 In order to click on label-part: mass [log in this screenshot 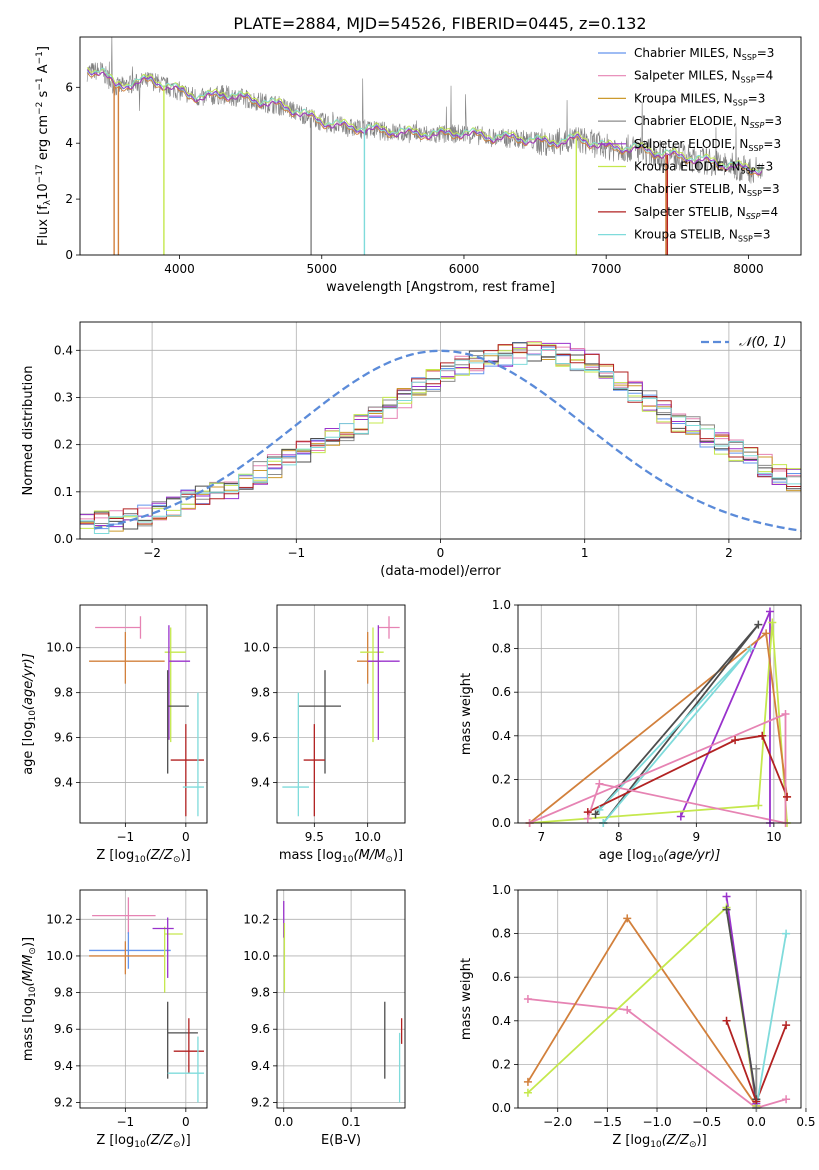, I will do `click(310, 855)`.